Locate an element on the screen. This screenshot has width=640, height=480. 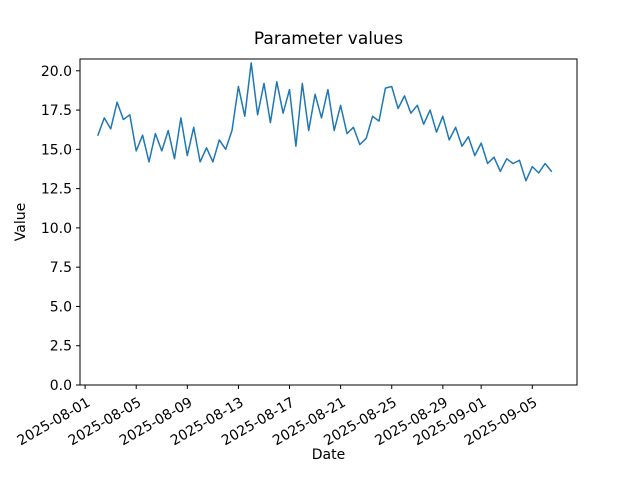
y-tick-label: 15.0 is located at coordinates (56, 150).